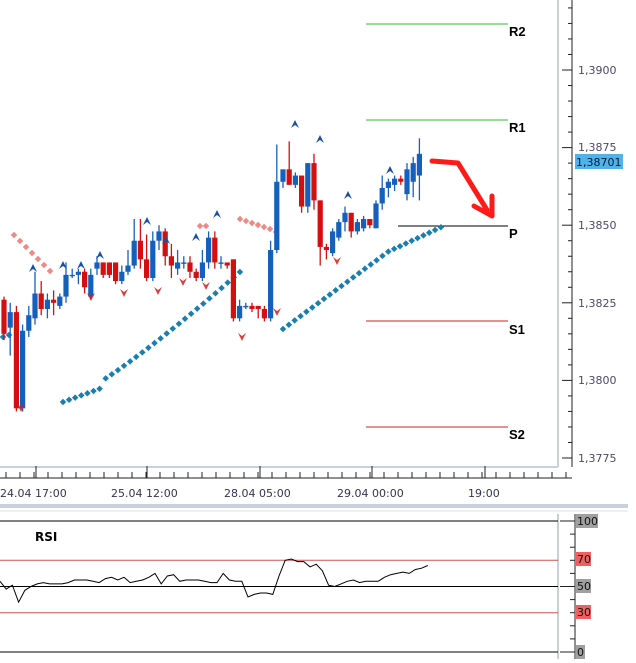 The width and height of the screenshot is (636, 663). Describe the element at coordinates (214, 581) in the screenshot. I see `rsi-line` at that location.